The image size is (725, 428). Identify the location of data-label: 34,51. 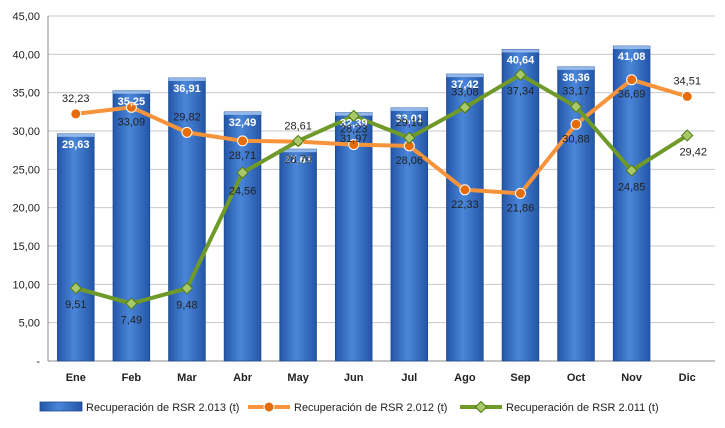
(687, 81).